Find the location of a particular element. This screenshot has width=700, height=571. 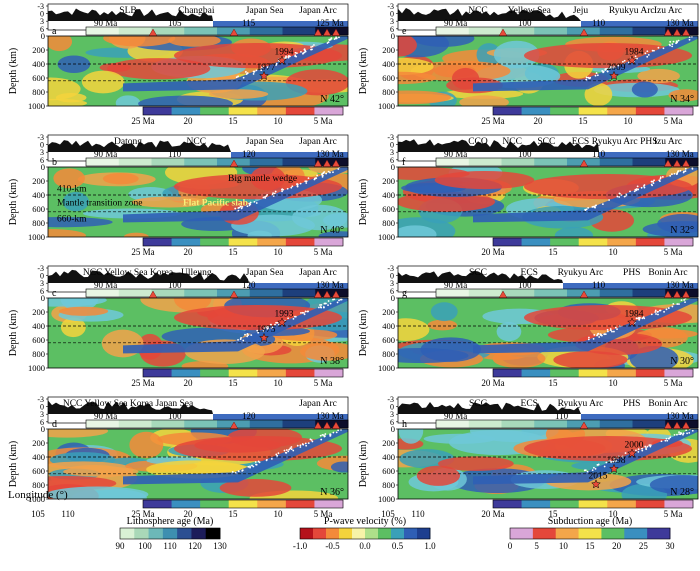

latitude-label: N 42° is located at coordinates (332, 99).